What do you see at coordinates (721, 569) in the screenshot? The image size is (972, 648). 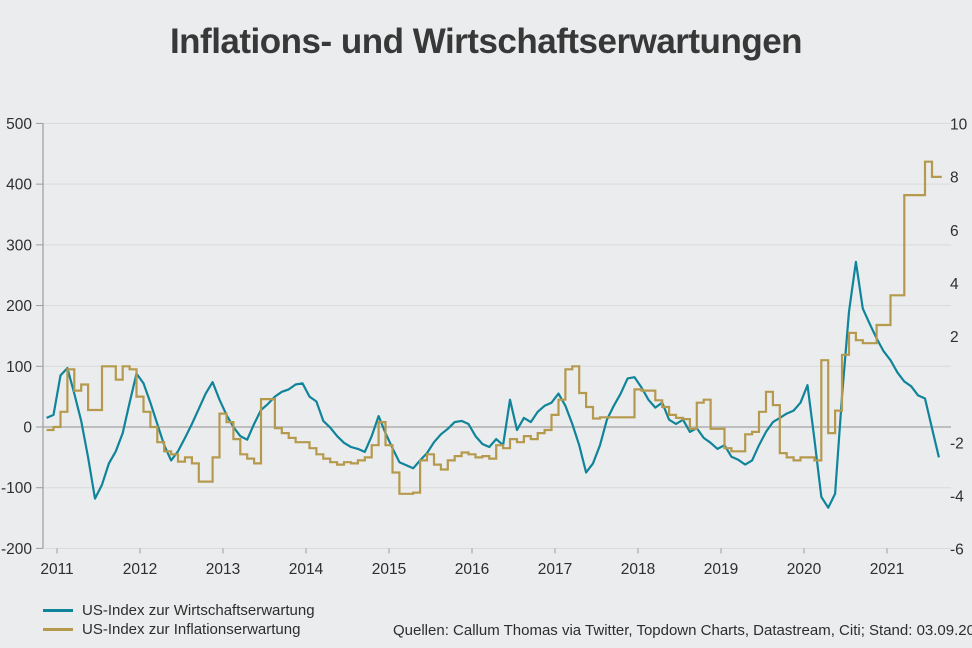 I see `x-axis-label: 2019` at bounding box center [721, 569].